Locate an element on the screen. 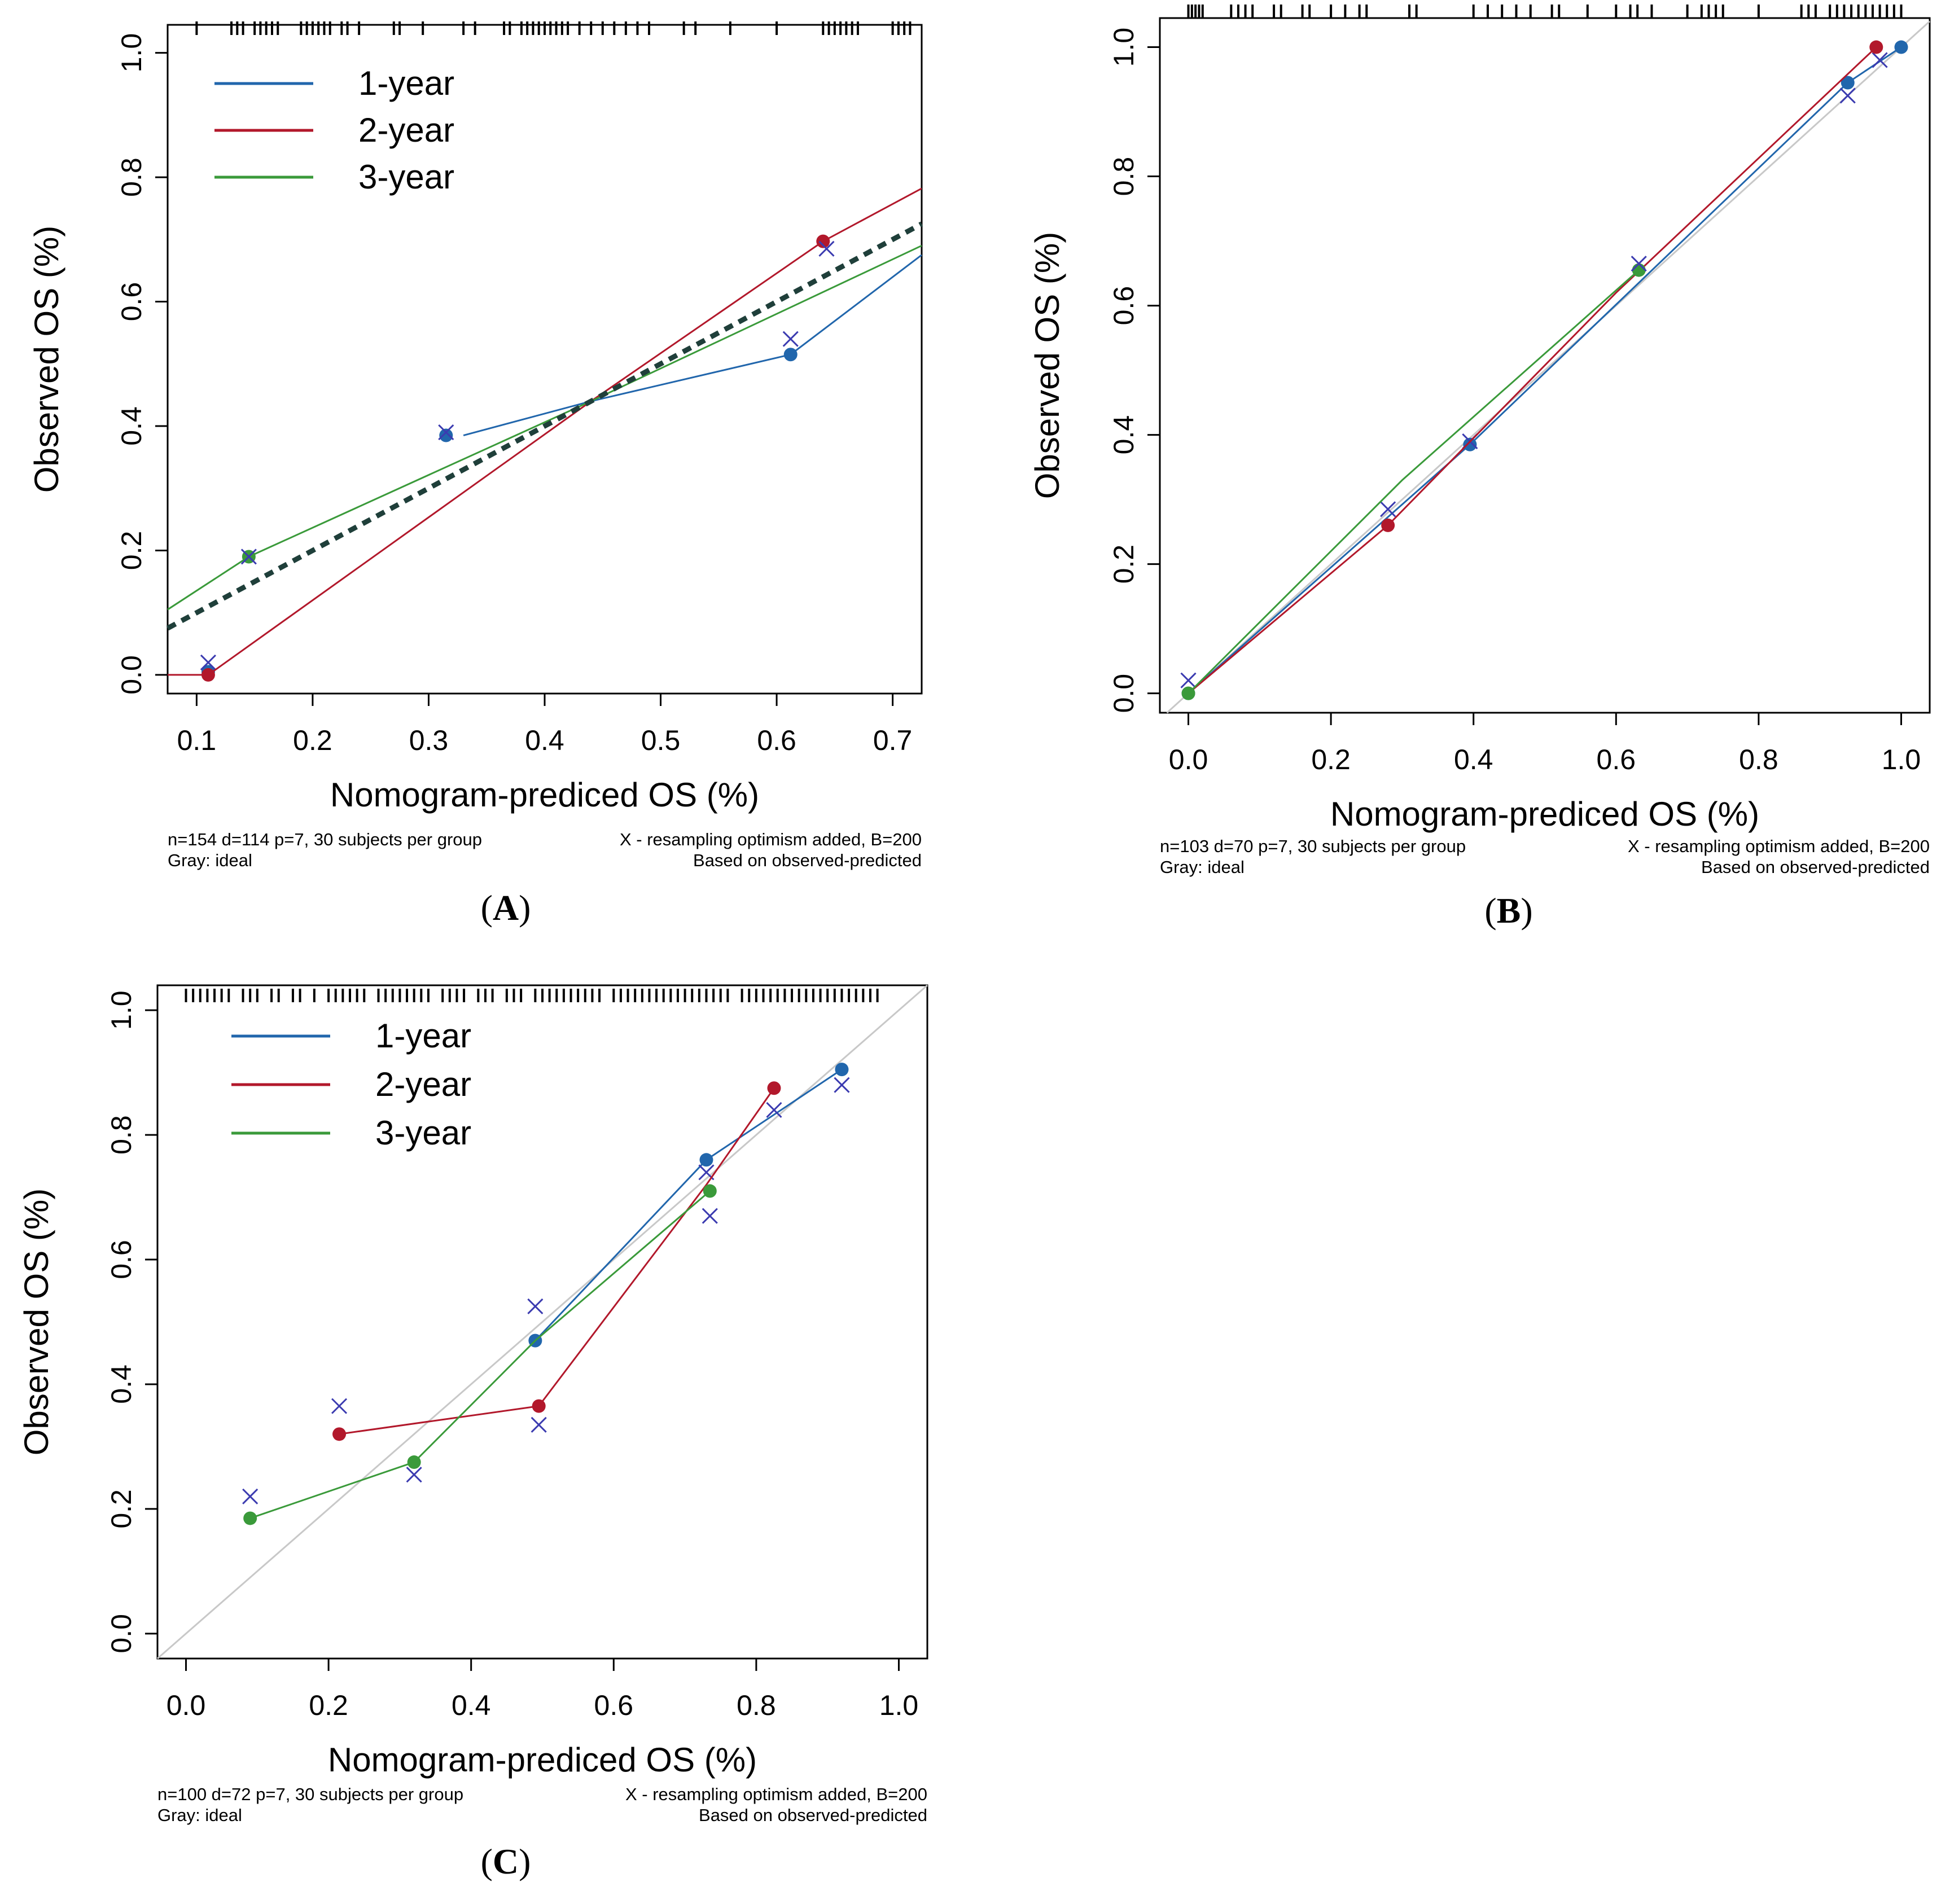 The height and width of the screenshot is (1904, 1941). panel-label-a: (A) is located at coordinates (506, 908).